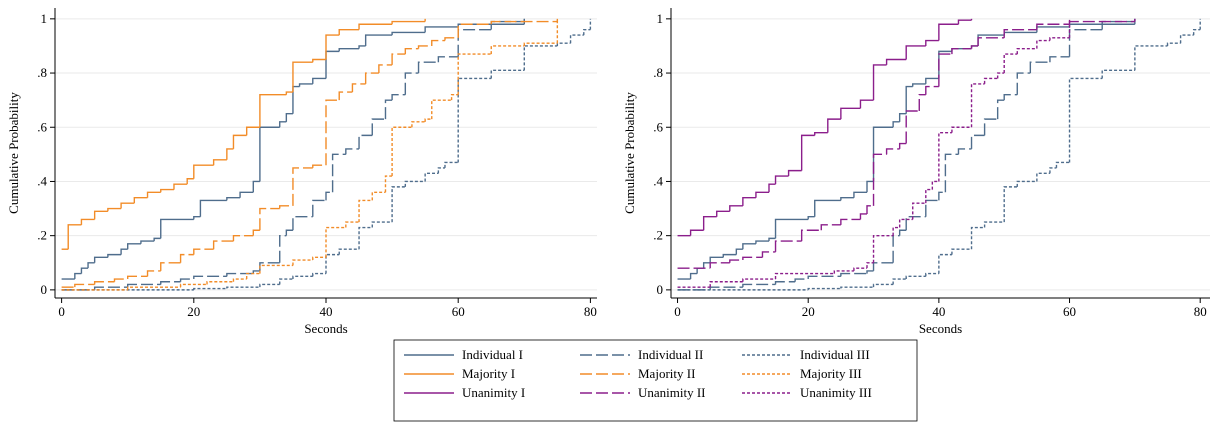 The image size is (1214, 424). Describe the element at coordinates (590, 311) in the screenshot. I see `x-tick-label: 80` at that location.